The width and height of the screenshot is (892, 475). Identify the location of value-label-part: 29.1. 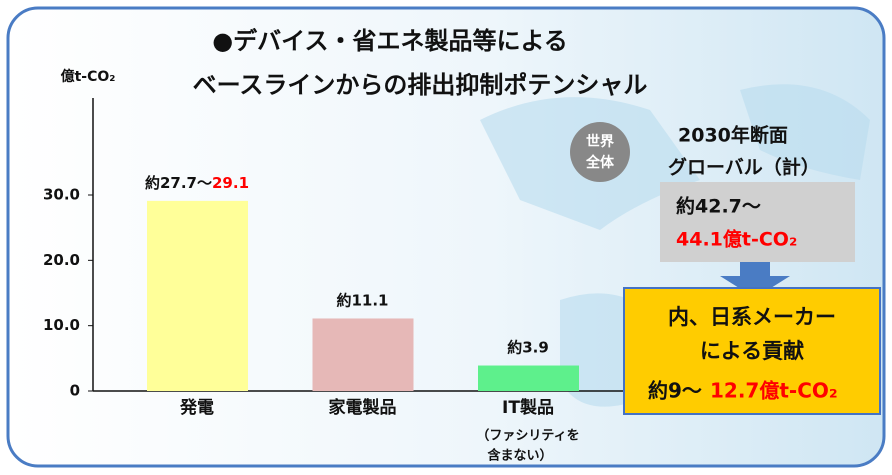
(230, 182).